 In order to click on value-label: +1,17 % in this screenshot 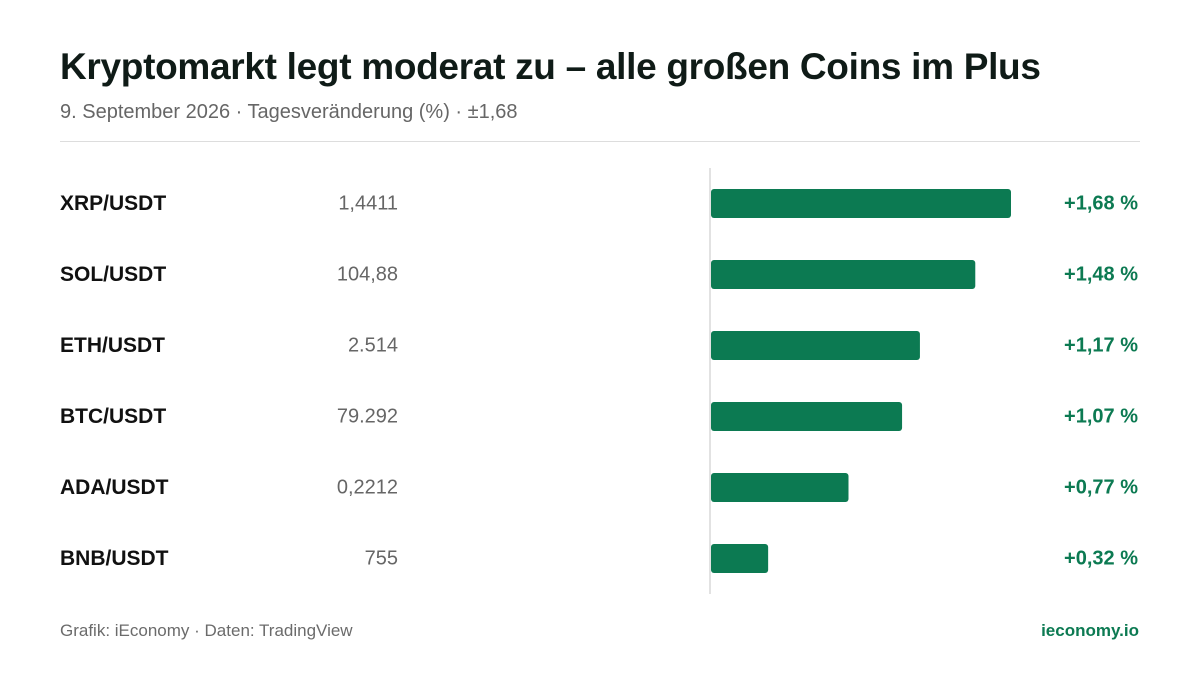, I will do `click(1101, 346)`.